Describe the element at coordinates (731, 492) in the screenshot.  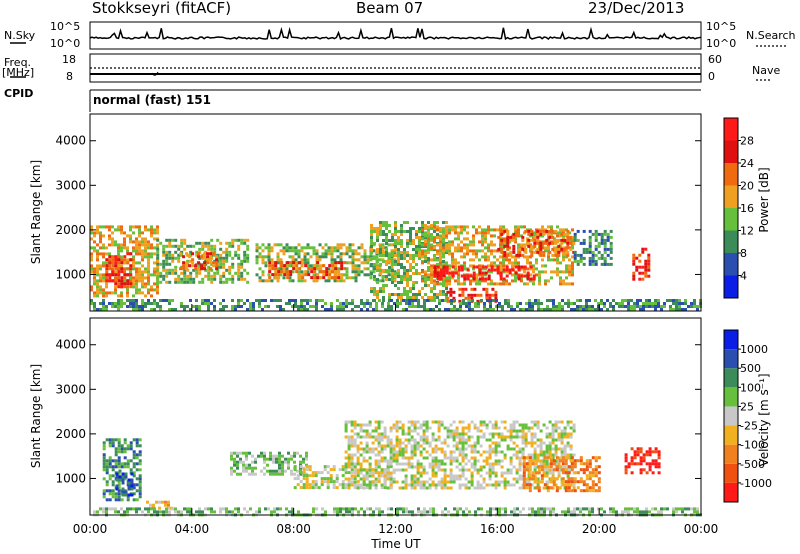
I see `colorbar-segment` at that location.